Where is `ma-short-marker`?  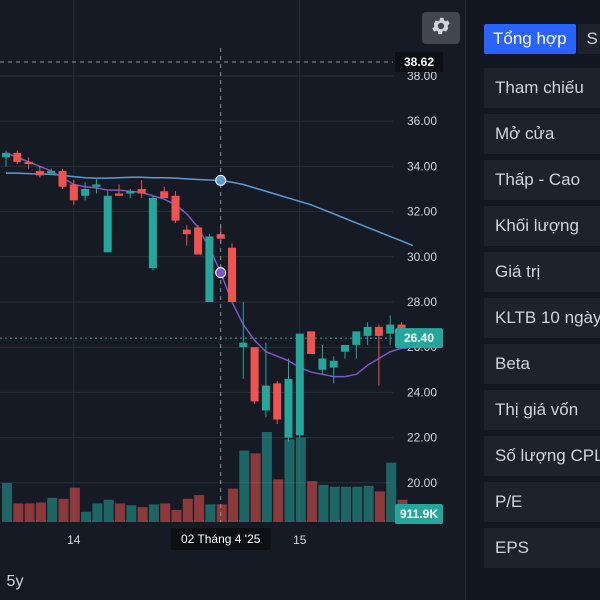 ma-short-marker is located at coordinates (221, 273).